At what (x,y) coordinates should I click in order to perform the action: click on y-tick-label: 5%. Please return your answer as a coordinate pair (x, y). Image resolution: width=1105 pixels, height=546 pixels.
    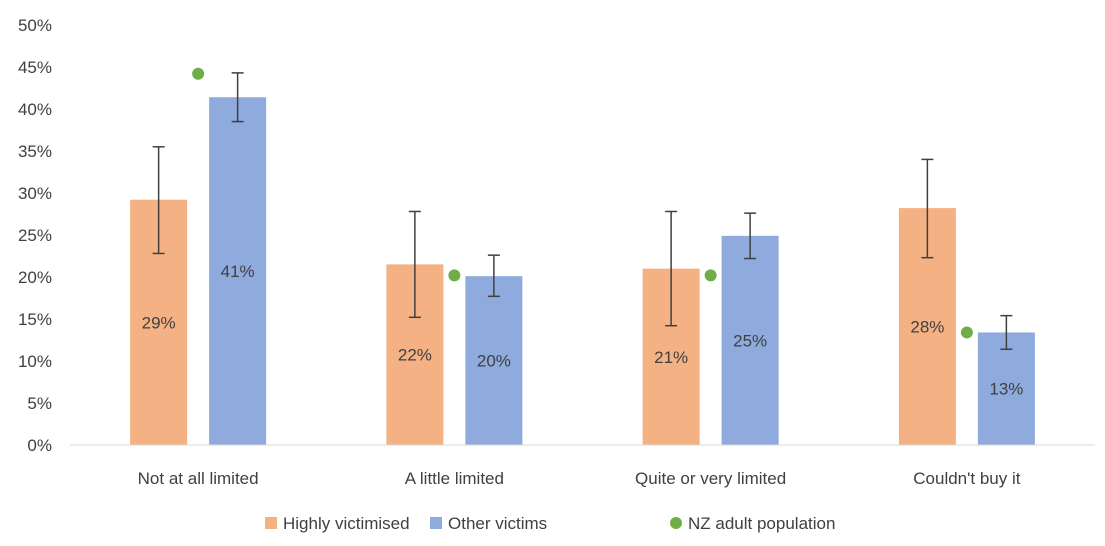
    Looking at the image, I should click on (39, 403).